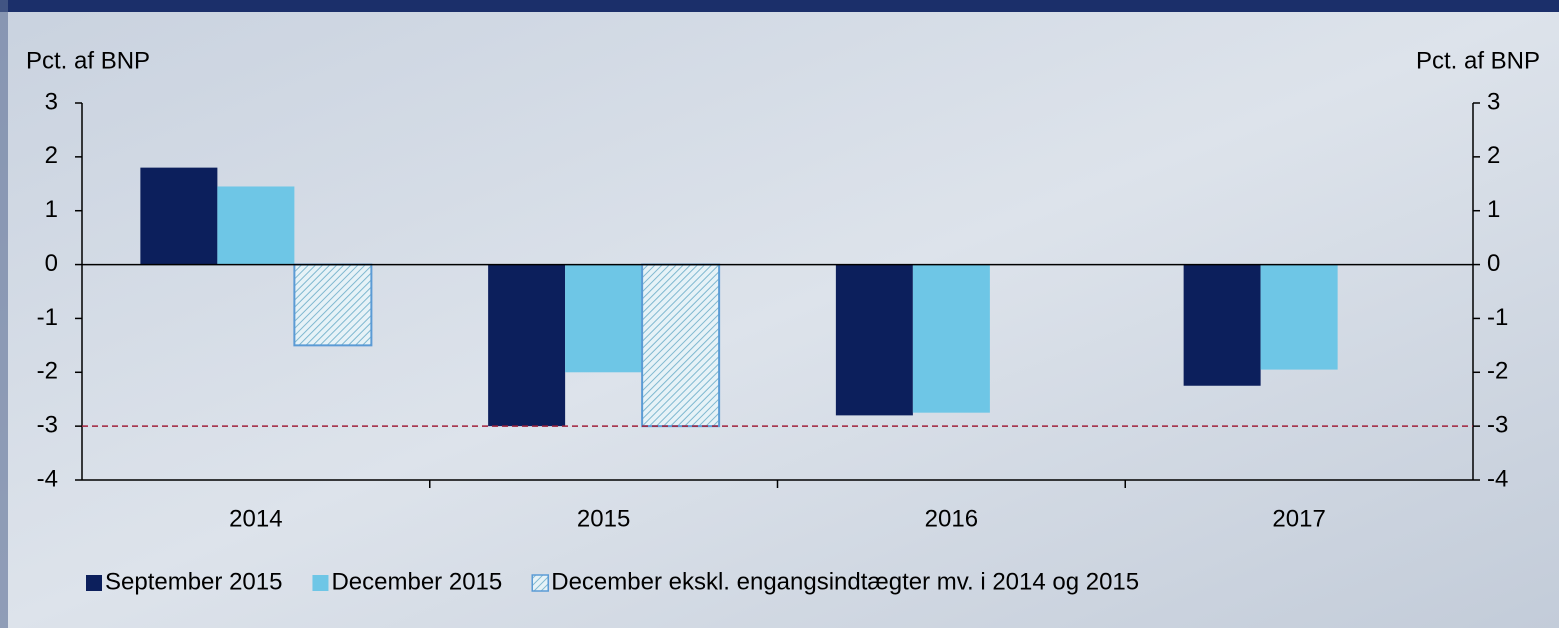  I want to click on y-tick-label: -3, so click(47, 424).